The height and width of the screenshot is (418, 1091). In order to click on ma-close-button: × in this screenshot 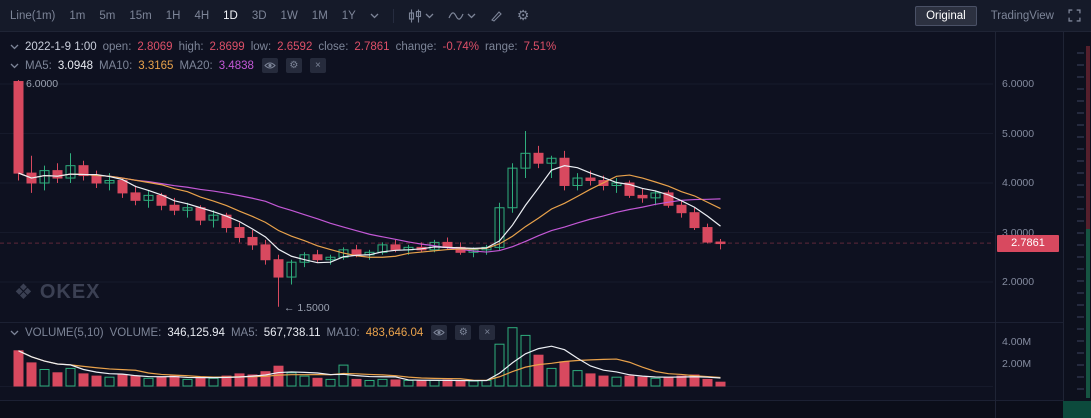, I will do `click(317, 65)`.